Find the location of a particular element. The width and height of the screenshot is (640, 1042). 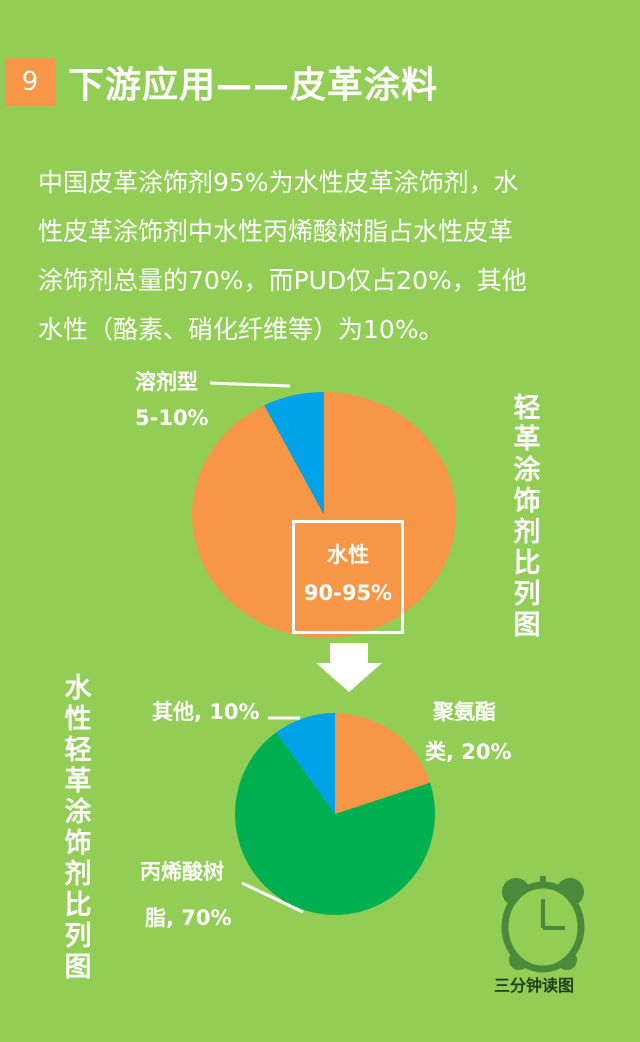

label-other: 其他, 10% is located at coordinates (206, 712).